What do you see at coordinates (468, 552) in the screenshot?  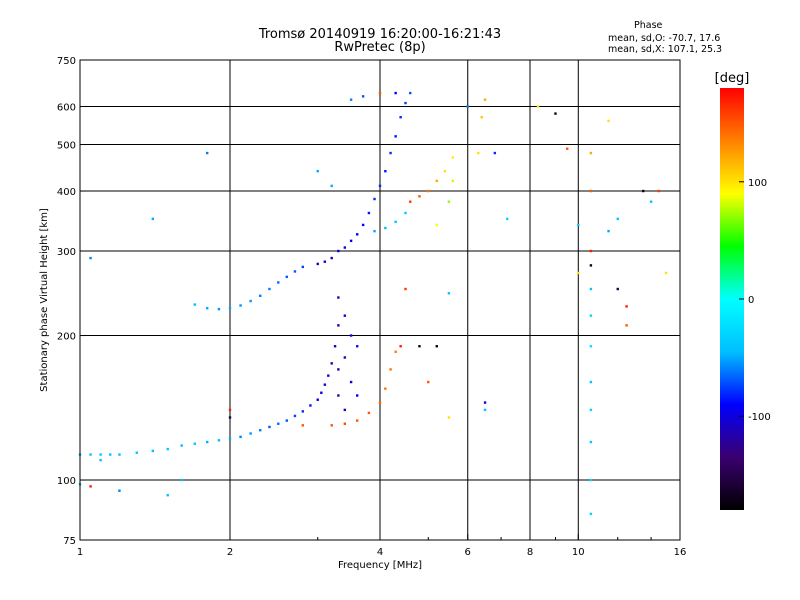 I see `x-tick-label: 6` at bounding box center [468, 552].